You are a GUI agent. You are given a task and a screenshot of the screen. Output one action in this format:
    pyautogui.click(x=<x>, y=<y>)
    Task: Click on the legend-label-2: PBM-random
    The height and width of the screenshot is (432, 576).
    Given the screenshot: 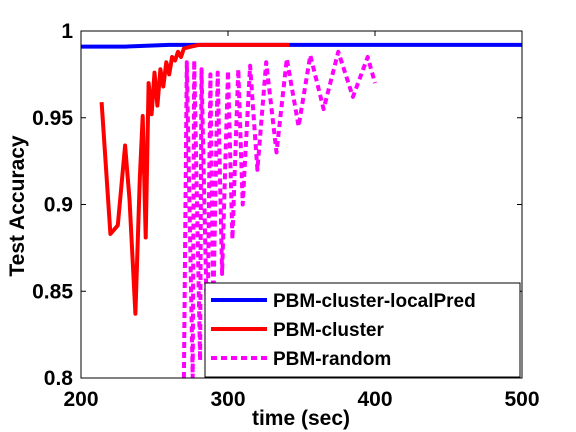 What is the action you would take?
    pyautogui.click(x=332, y=359)
    